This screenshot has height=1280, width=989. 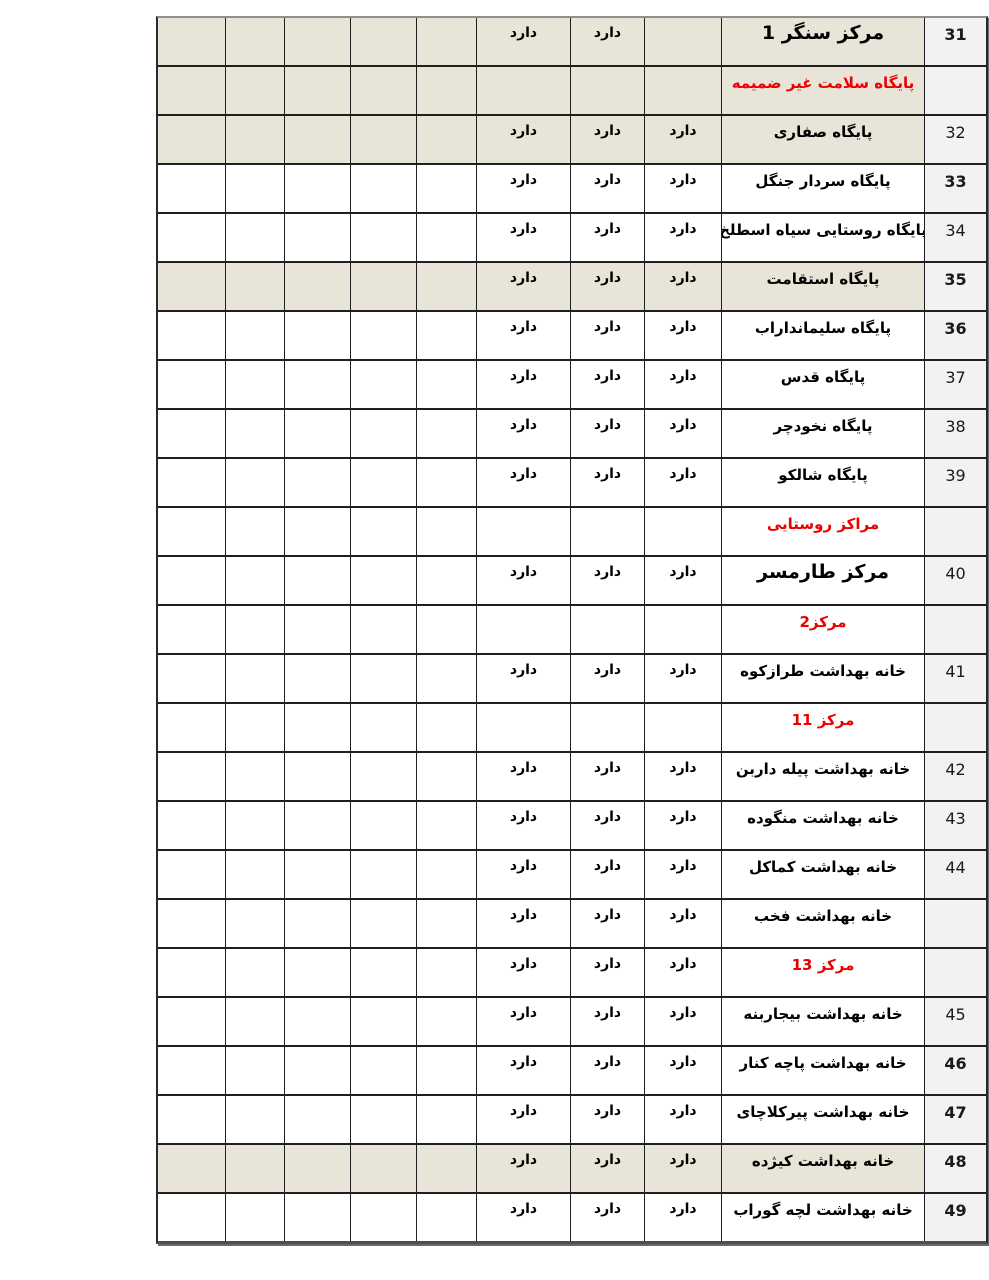 I want to click on row-number-cell: 48, so click(x=955, y=1168).